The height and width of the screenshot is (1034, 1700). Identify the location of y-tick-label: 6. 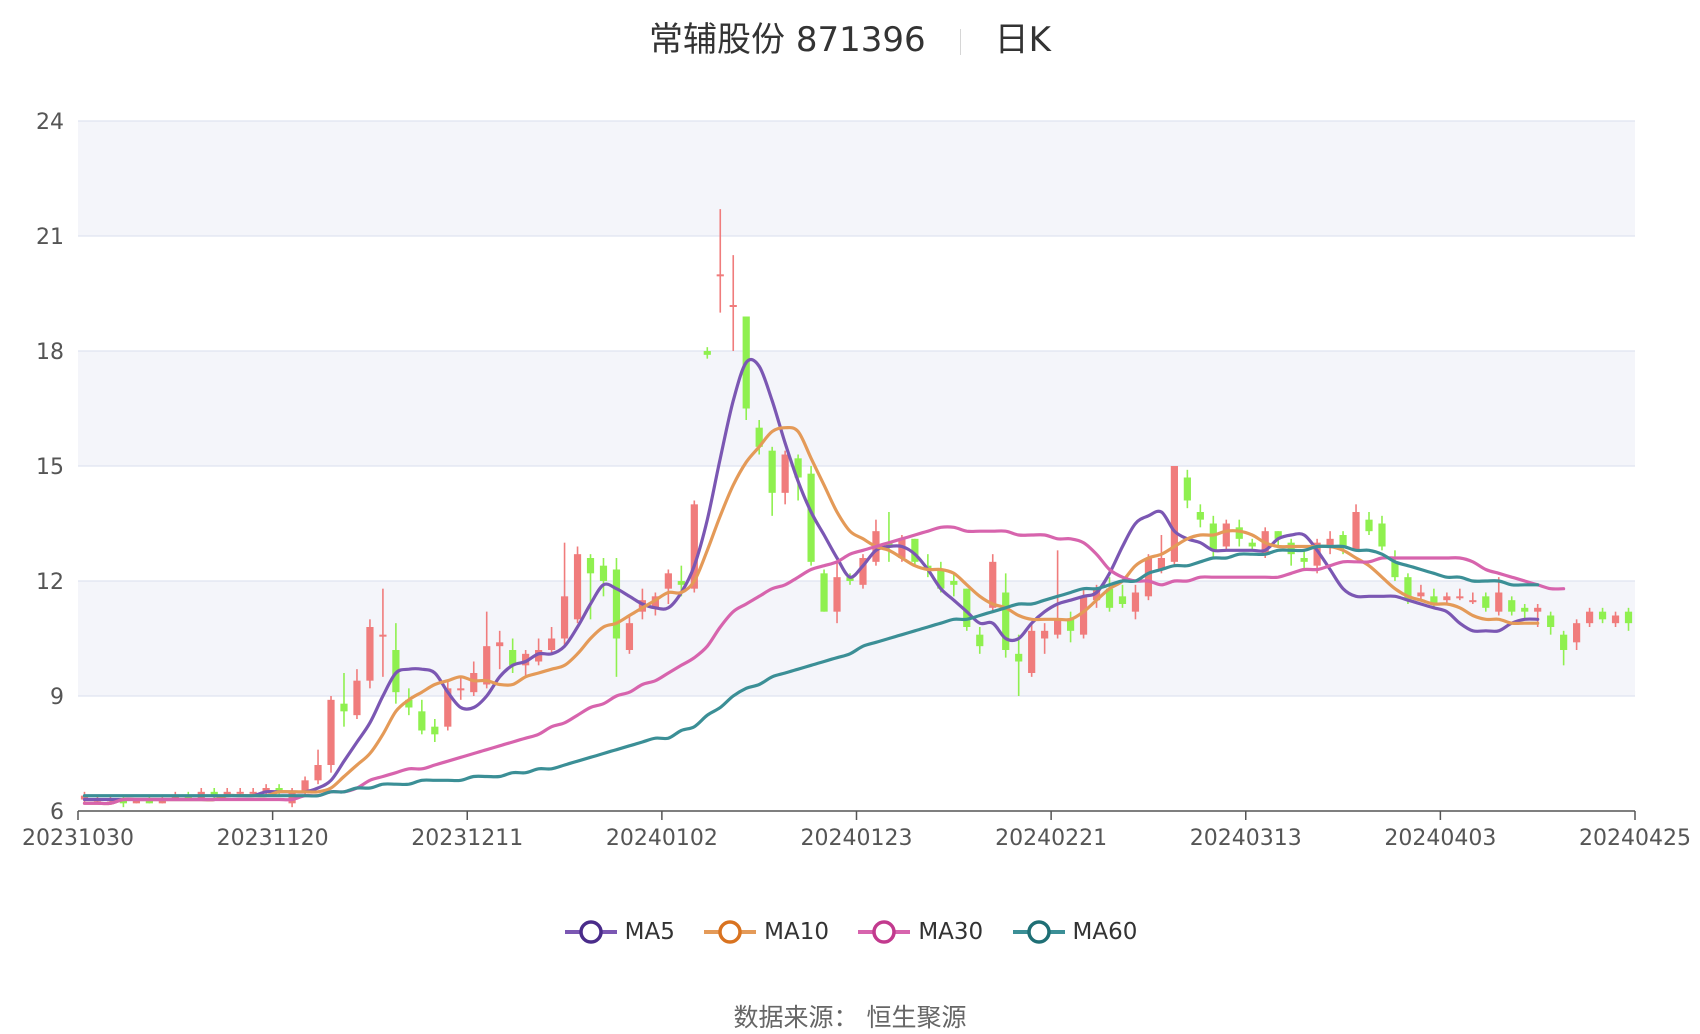
(57, 812).